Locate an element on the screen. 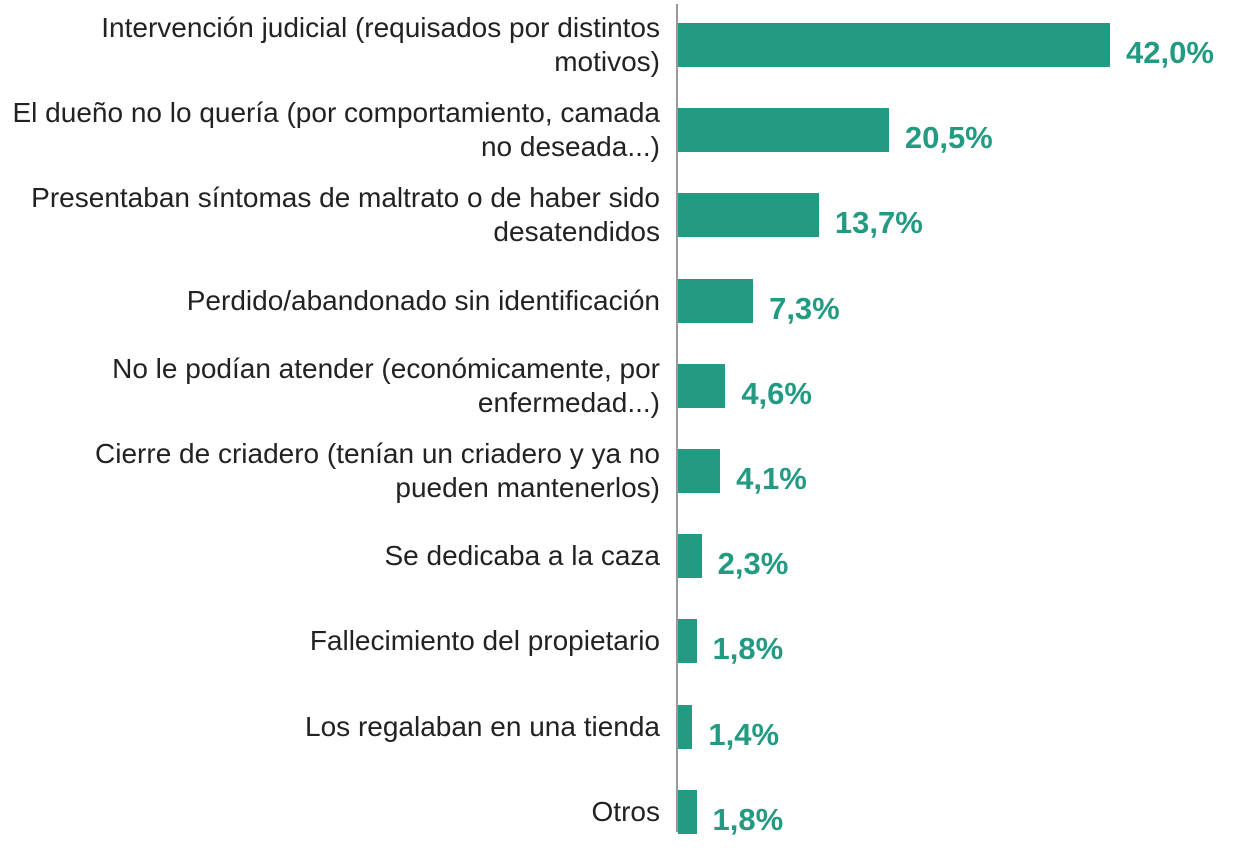  value-label: 13,7% is located at coordinates (878, 223).